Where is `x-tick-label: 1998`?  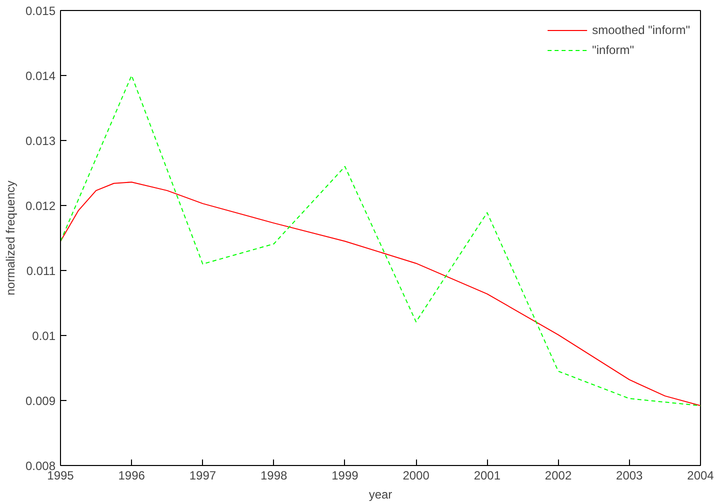
x-tick-label: 1998 is located at coordinates (274, 475).